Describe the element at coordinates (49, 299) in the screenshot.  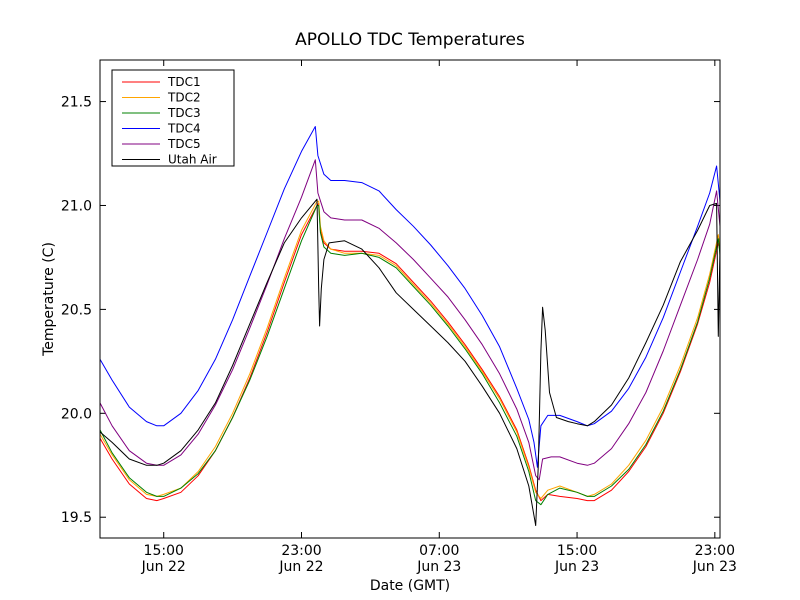
I see `y-axis-label: Temperature (C)` at that location.